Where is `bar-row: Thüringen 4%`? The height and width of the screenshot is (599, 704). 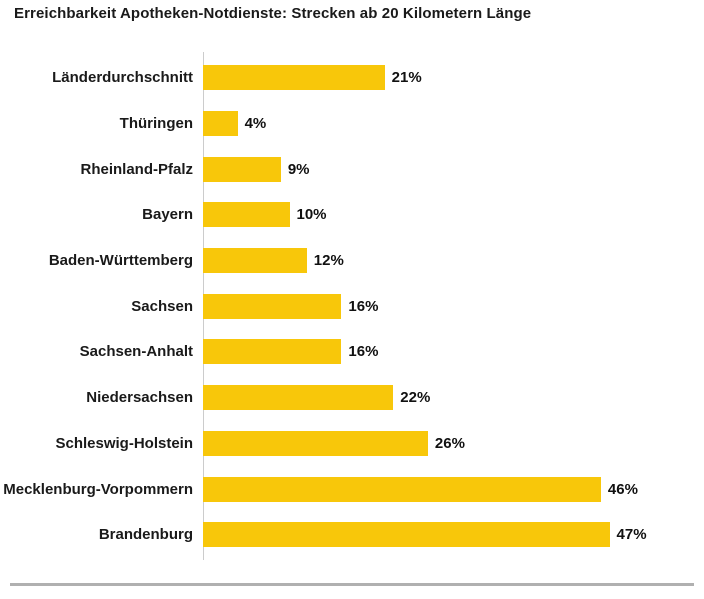
bar-row: Thüringen 4% is located at coordinates (352, 124).